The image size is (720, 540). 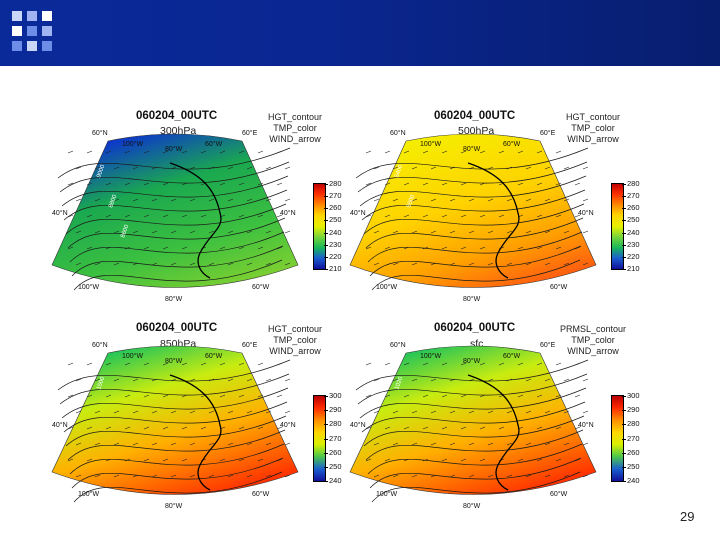 I want to click on temperature-field, so click(x=473, y=420).